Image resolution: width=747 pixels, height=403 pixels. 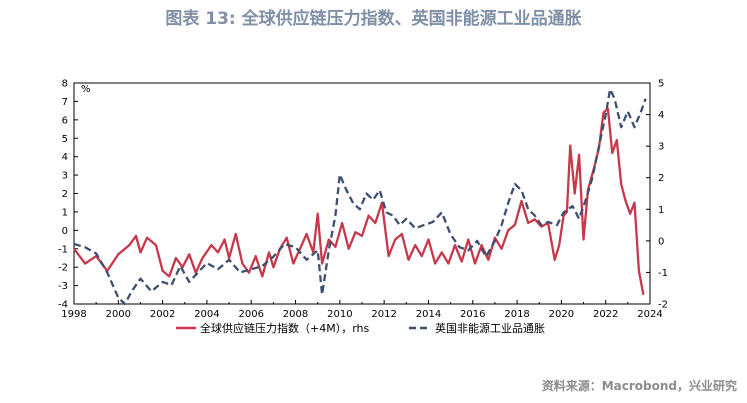 I want to click on x-tick-label: 2020, so click(x=561, y=314).